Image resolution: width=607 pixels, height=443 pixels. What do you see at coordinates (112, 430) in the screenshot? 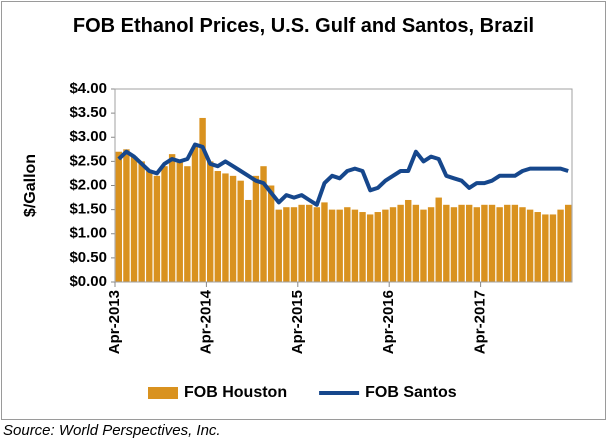
I see `source-note: Source: World Perspectives, Inc.` at bounding box center [112, 430].